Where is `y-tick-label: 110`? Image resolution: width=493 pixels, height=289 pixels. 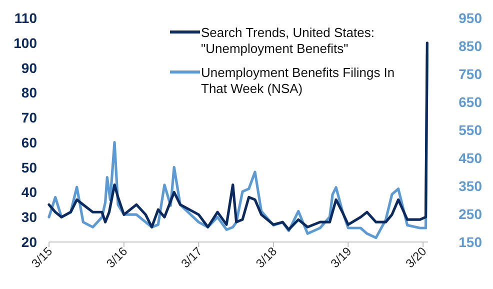
y-tick-label: 110 is located at coordinates (26, 18).